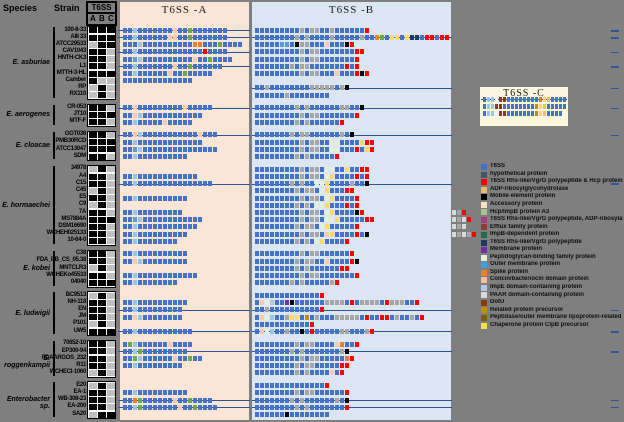  What do you see at coordinates (82, 316) in the screenshot?
I see `strain-label: JM` at bounding box center [82, 316].